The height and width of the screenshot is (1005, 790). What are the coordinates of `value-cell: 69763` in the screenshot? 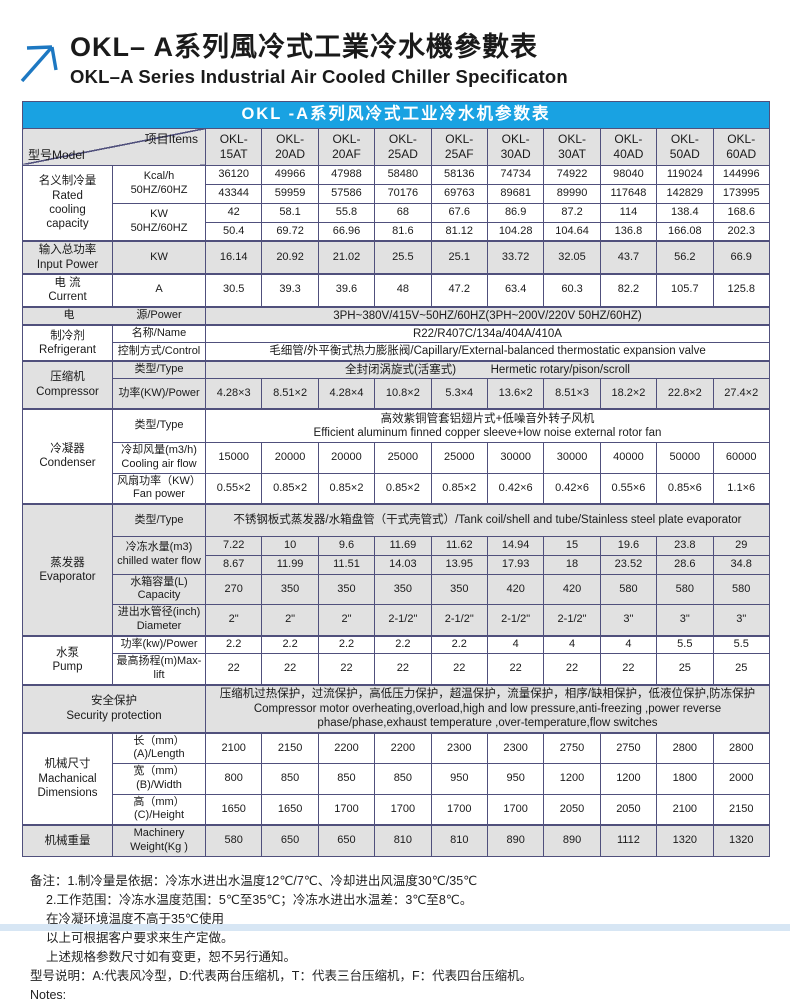 It's located at (459, 193).